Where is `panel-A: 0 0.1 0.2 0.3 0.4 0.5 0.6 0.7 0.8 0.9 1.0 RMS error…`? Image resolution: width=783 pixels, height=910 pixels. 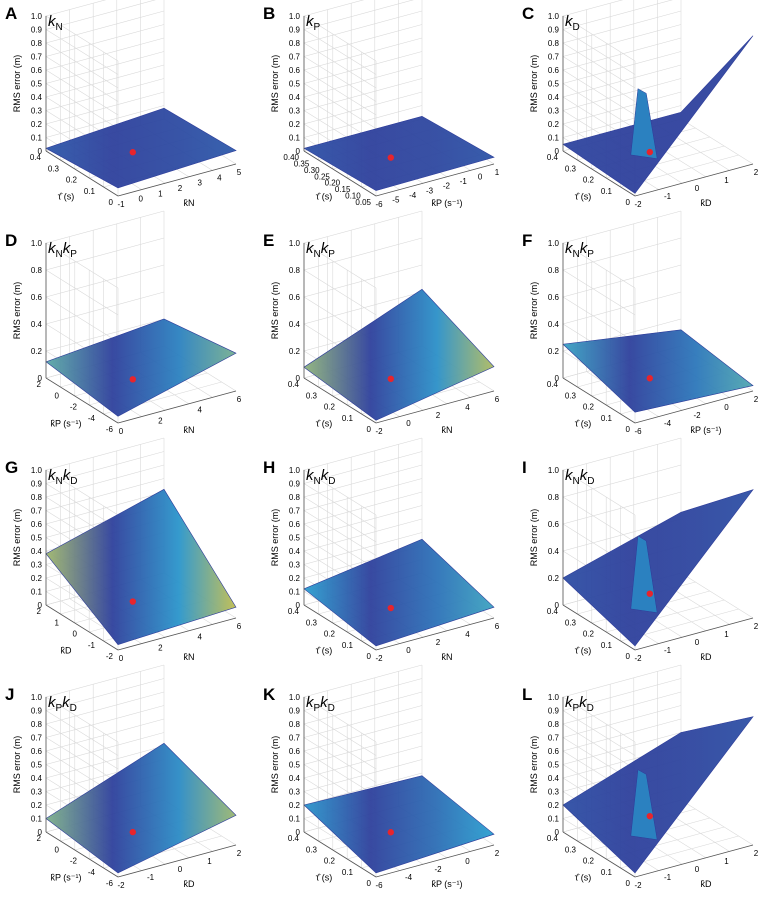 panel-A: 0 0.1 0.2 0.3 0.4 0.5 0.6 0.7 0.8 0.9 1.0 RMS error… is located at coordinates (123, 104).